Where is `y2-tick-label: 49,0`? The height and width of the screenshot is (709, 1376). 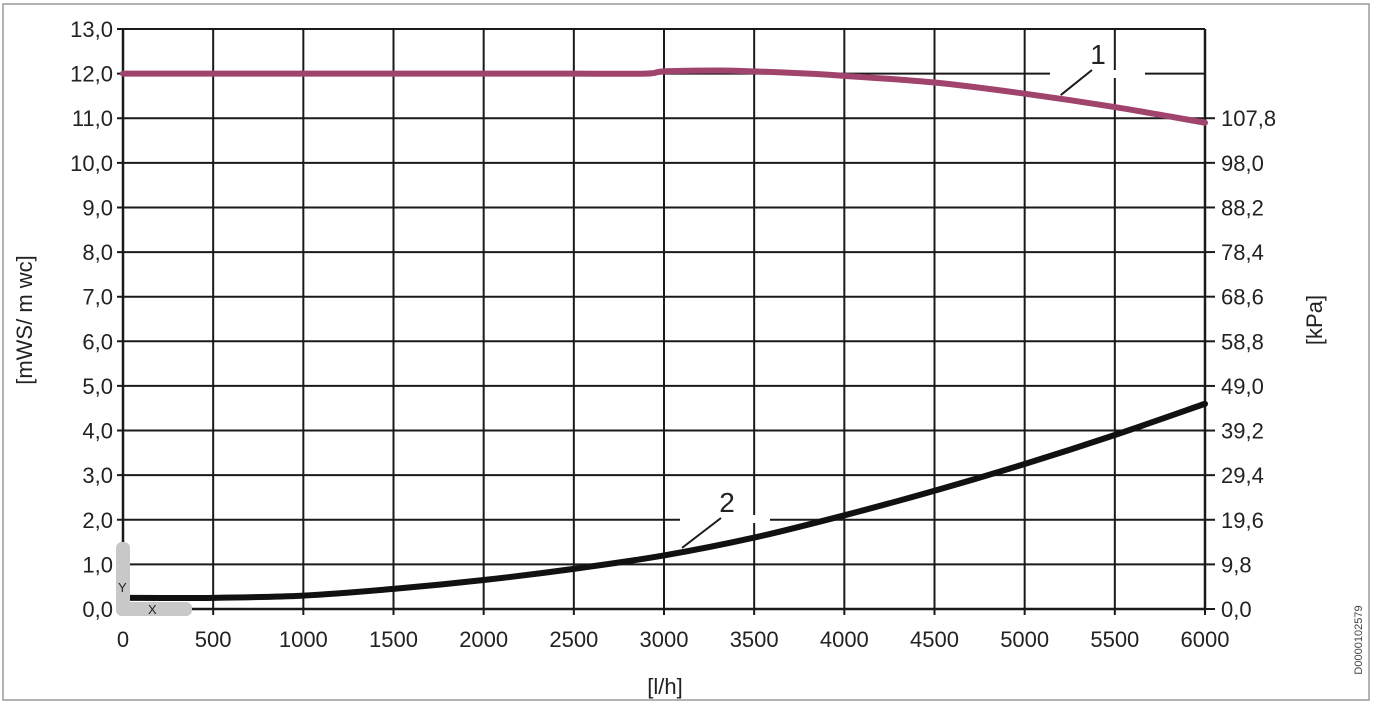 y2-tick-label: 49,0 is located at coordinates (1242, 386).